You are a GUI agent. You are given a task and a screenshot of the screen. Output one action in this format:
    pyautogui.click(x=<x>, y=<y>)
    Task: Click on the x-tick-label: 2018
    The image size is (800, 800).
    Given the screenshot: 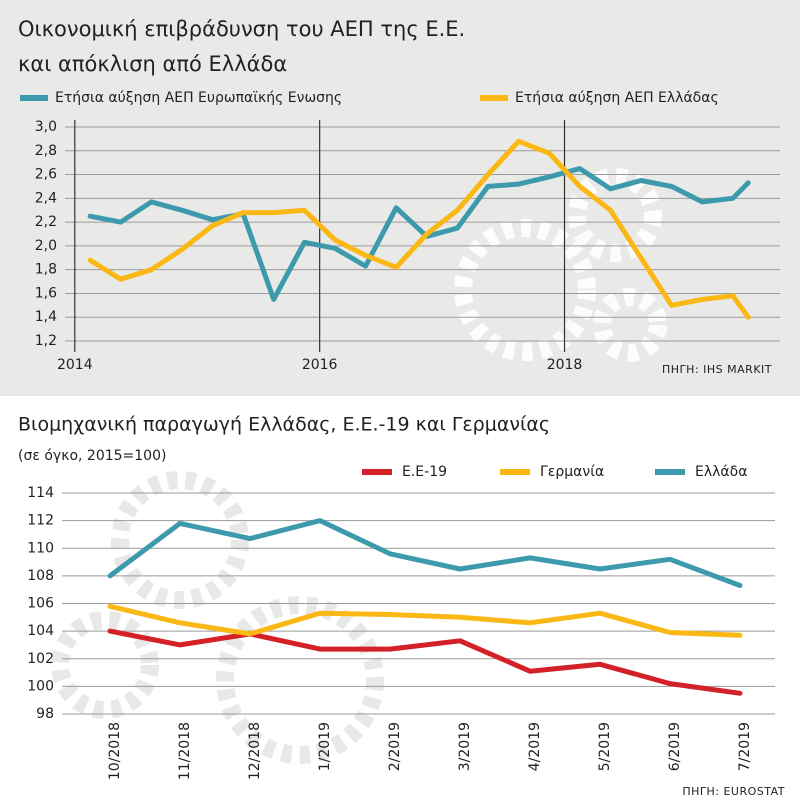 What is the action you would take?
    pyautogui.click(x=565, y=365)
    